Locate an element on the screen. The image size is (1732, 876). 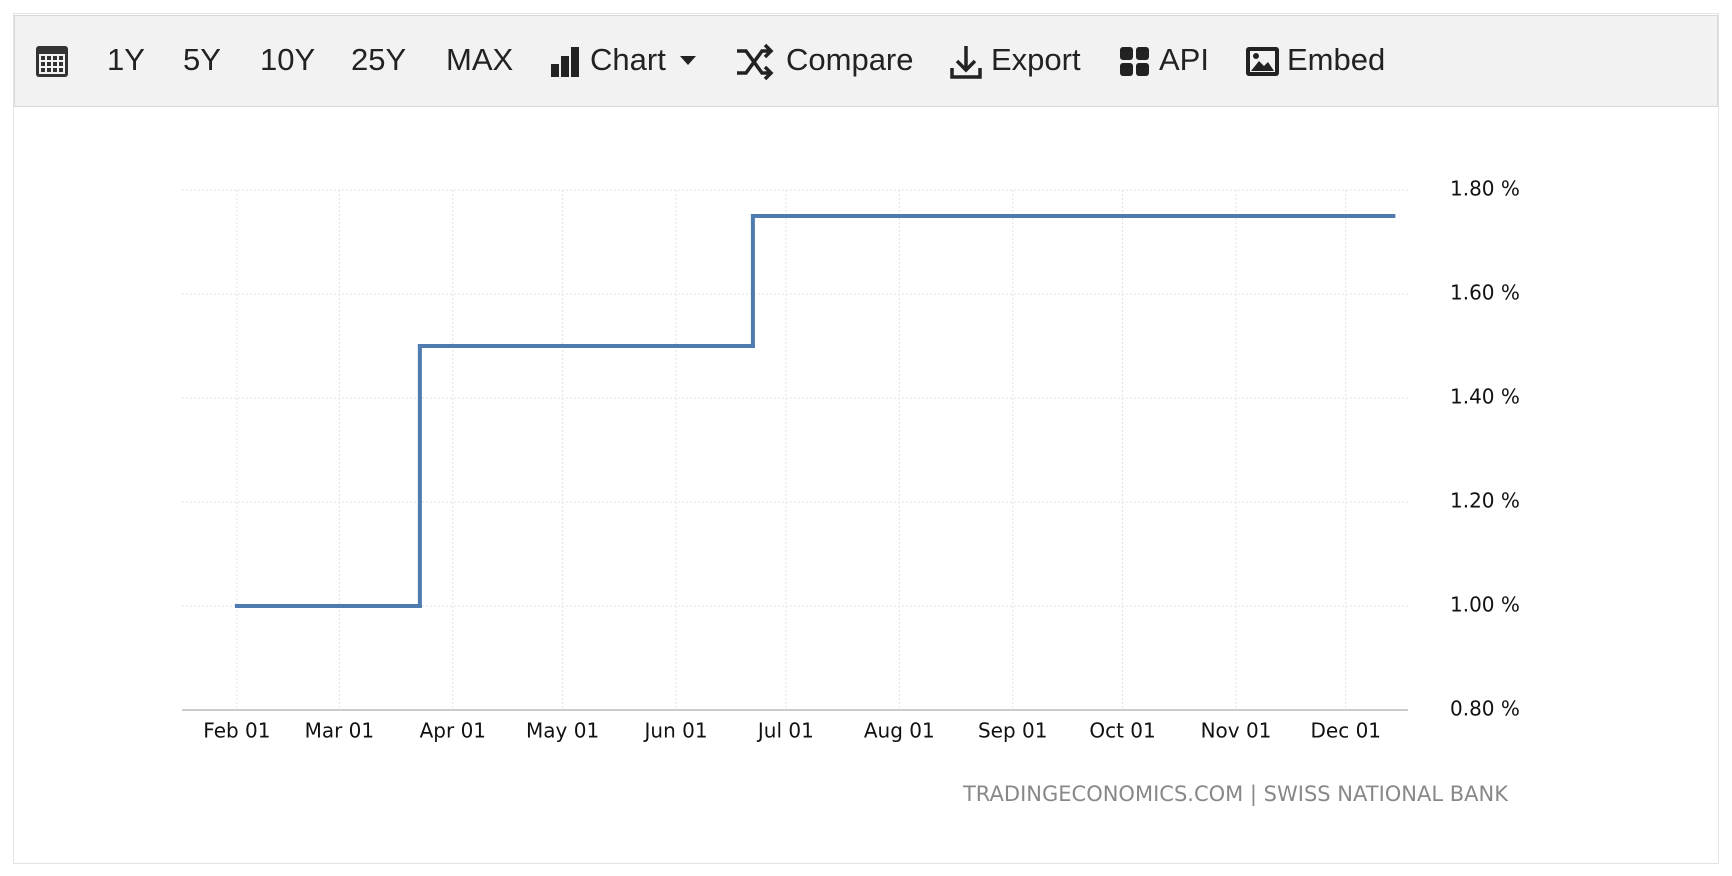
toolbar-button: Export is located at coordinates (1036, 59).